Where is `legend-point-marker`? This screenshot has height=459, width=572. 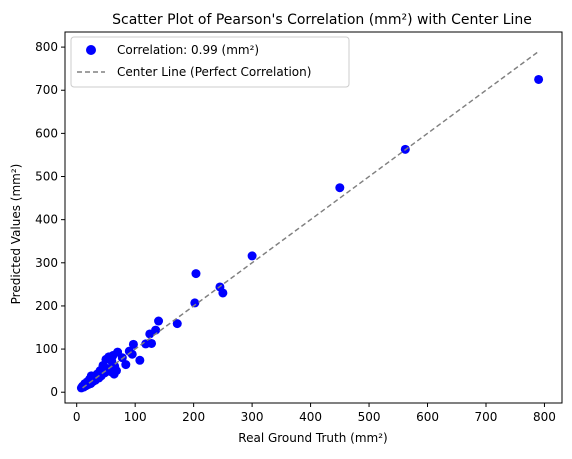 legend-point-marker is located at coordinates (91, 50).